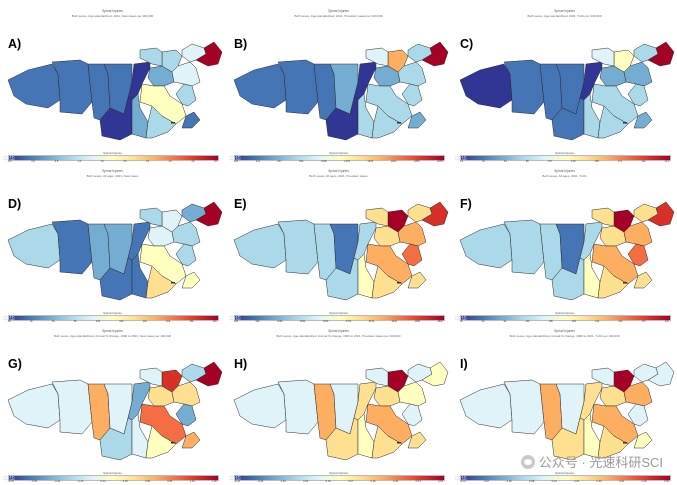  I want to click on legend-tick: 0.60, so click(148, 481).